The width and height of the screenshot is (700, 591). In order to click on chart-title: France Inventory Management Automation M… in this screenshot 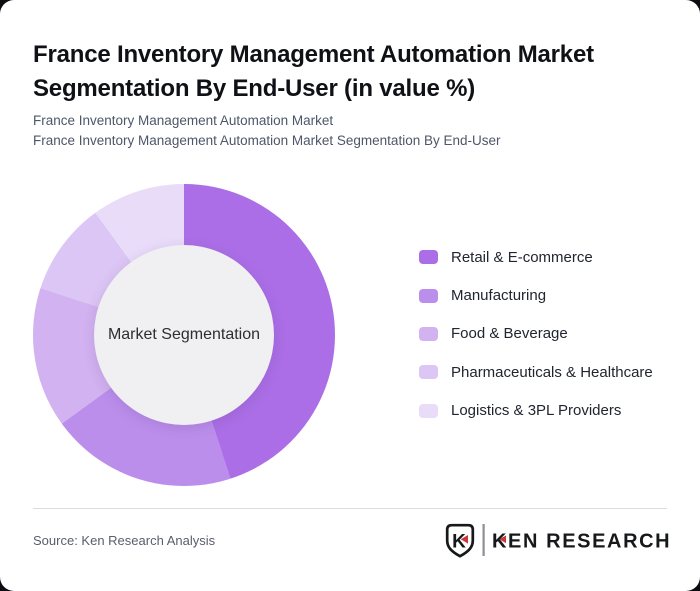, I will do `click(313, 72)`.